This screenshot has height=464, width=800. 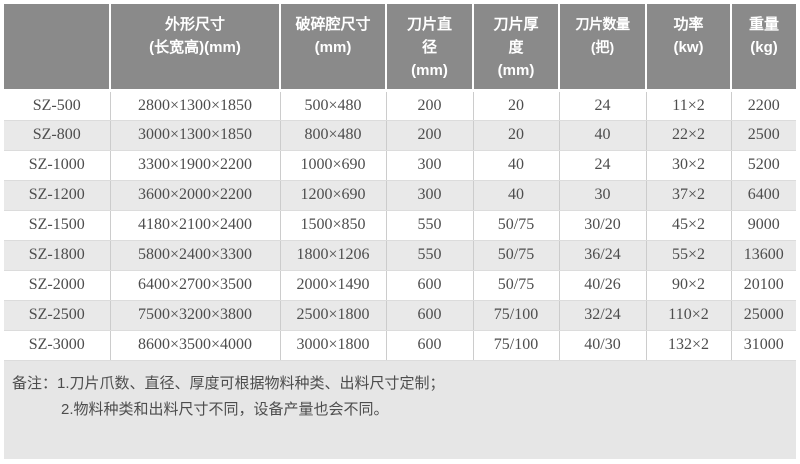 I want to click on col-header-blade-count: 刀片数量 (把), so click(x=603, y=48).